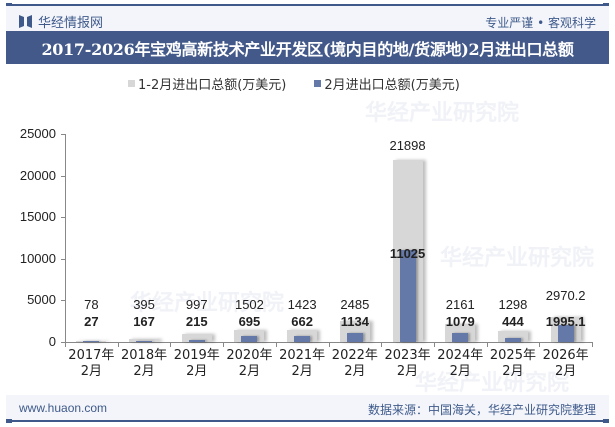  Describe the element at coordinates (307, 407) in the screenshot. I see `footer-bar: www.huaon.com 数据来源：中国海关，华经产业研究院整理` at that location.